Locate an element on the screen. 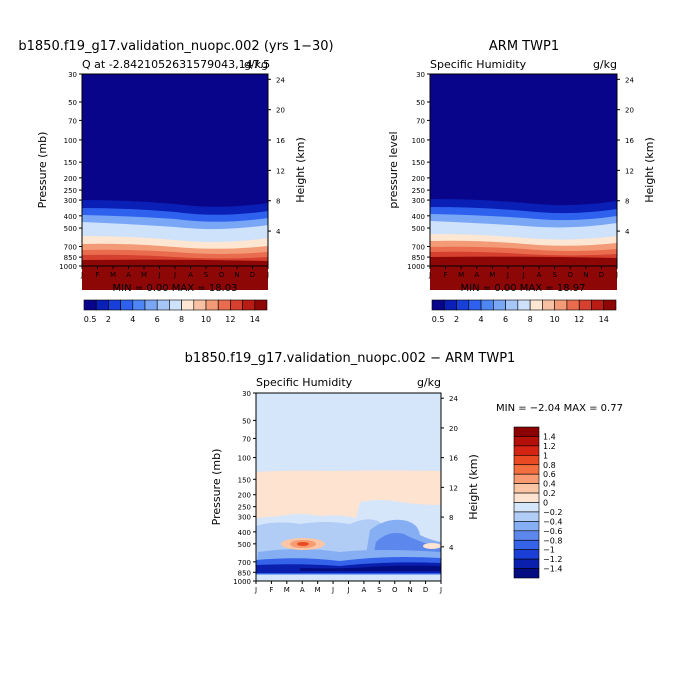 The width and height of the screenshot is (700, 700). panel-obs-ylabel: pressure level is located at coordinates (393, 169).